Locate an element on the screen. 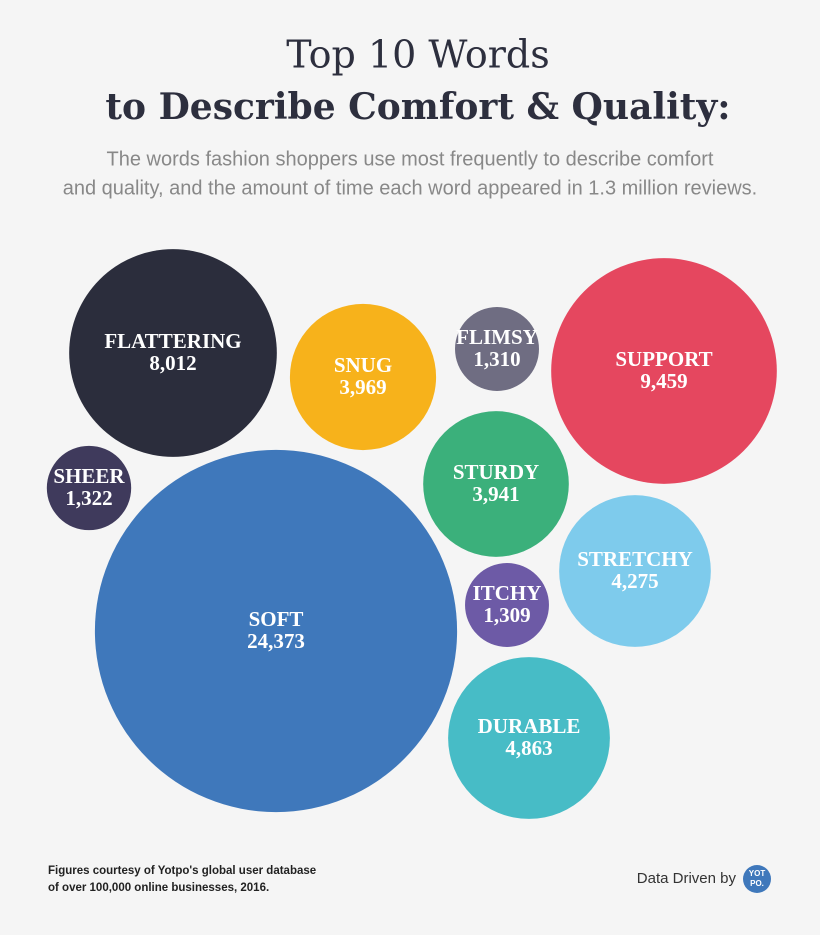 The width and height of the screenshot is (820, 935). bubble-label: DURABLE is located at coordinates (529, 726).